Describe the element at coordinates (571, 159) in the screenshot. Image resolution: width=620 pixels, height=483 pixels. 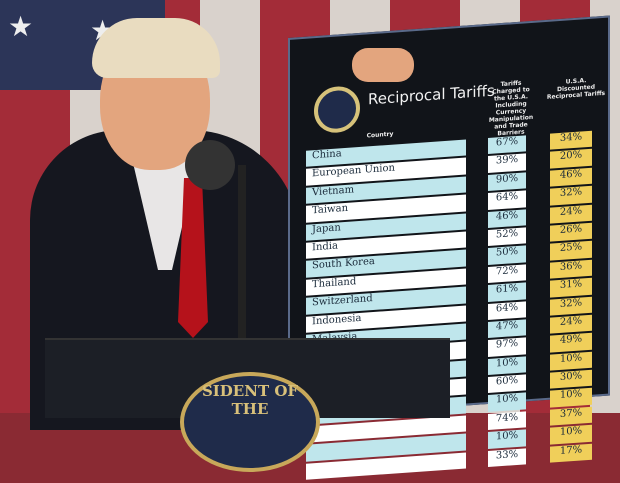
I see `reciprocal-cell: 20%` at that location.